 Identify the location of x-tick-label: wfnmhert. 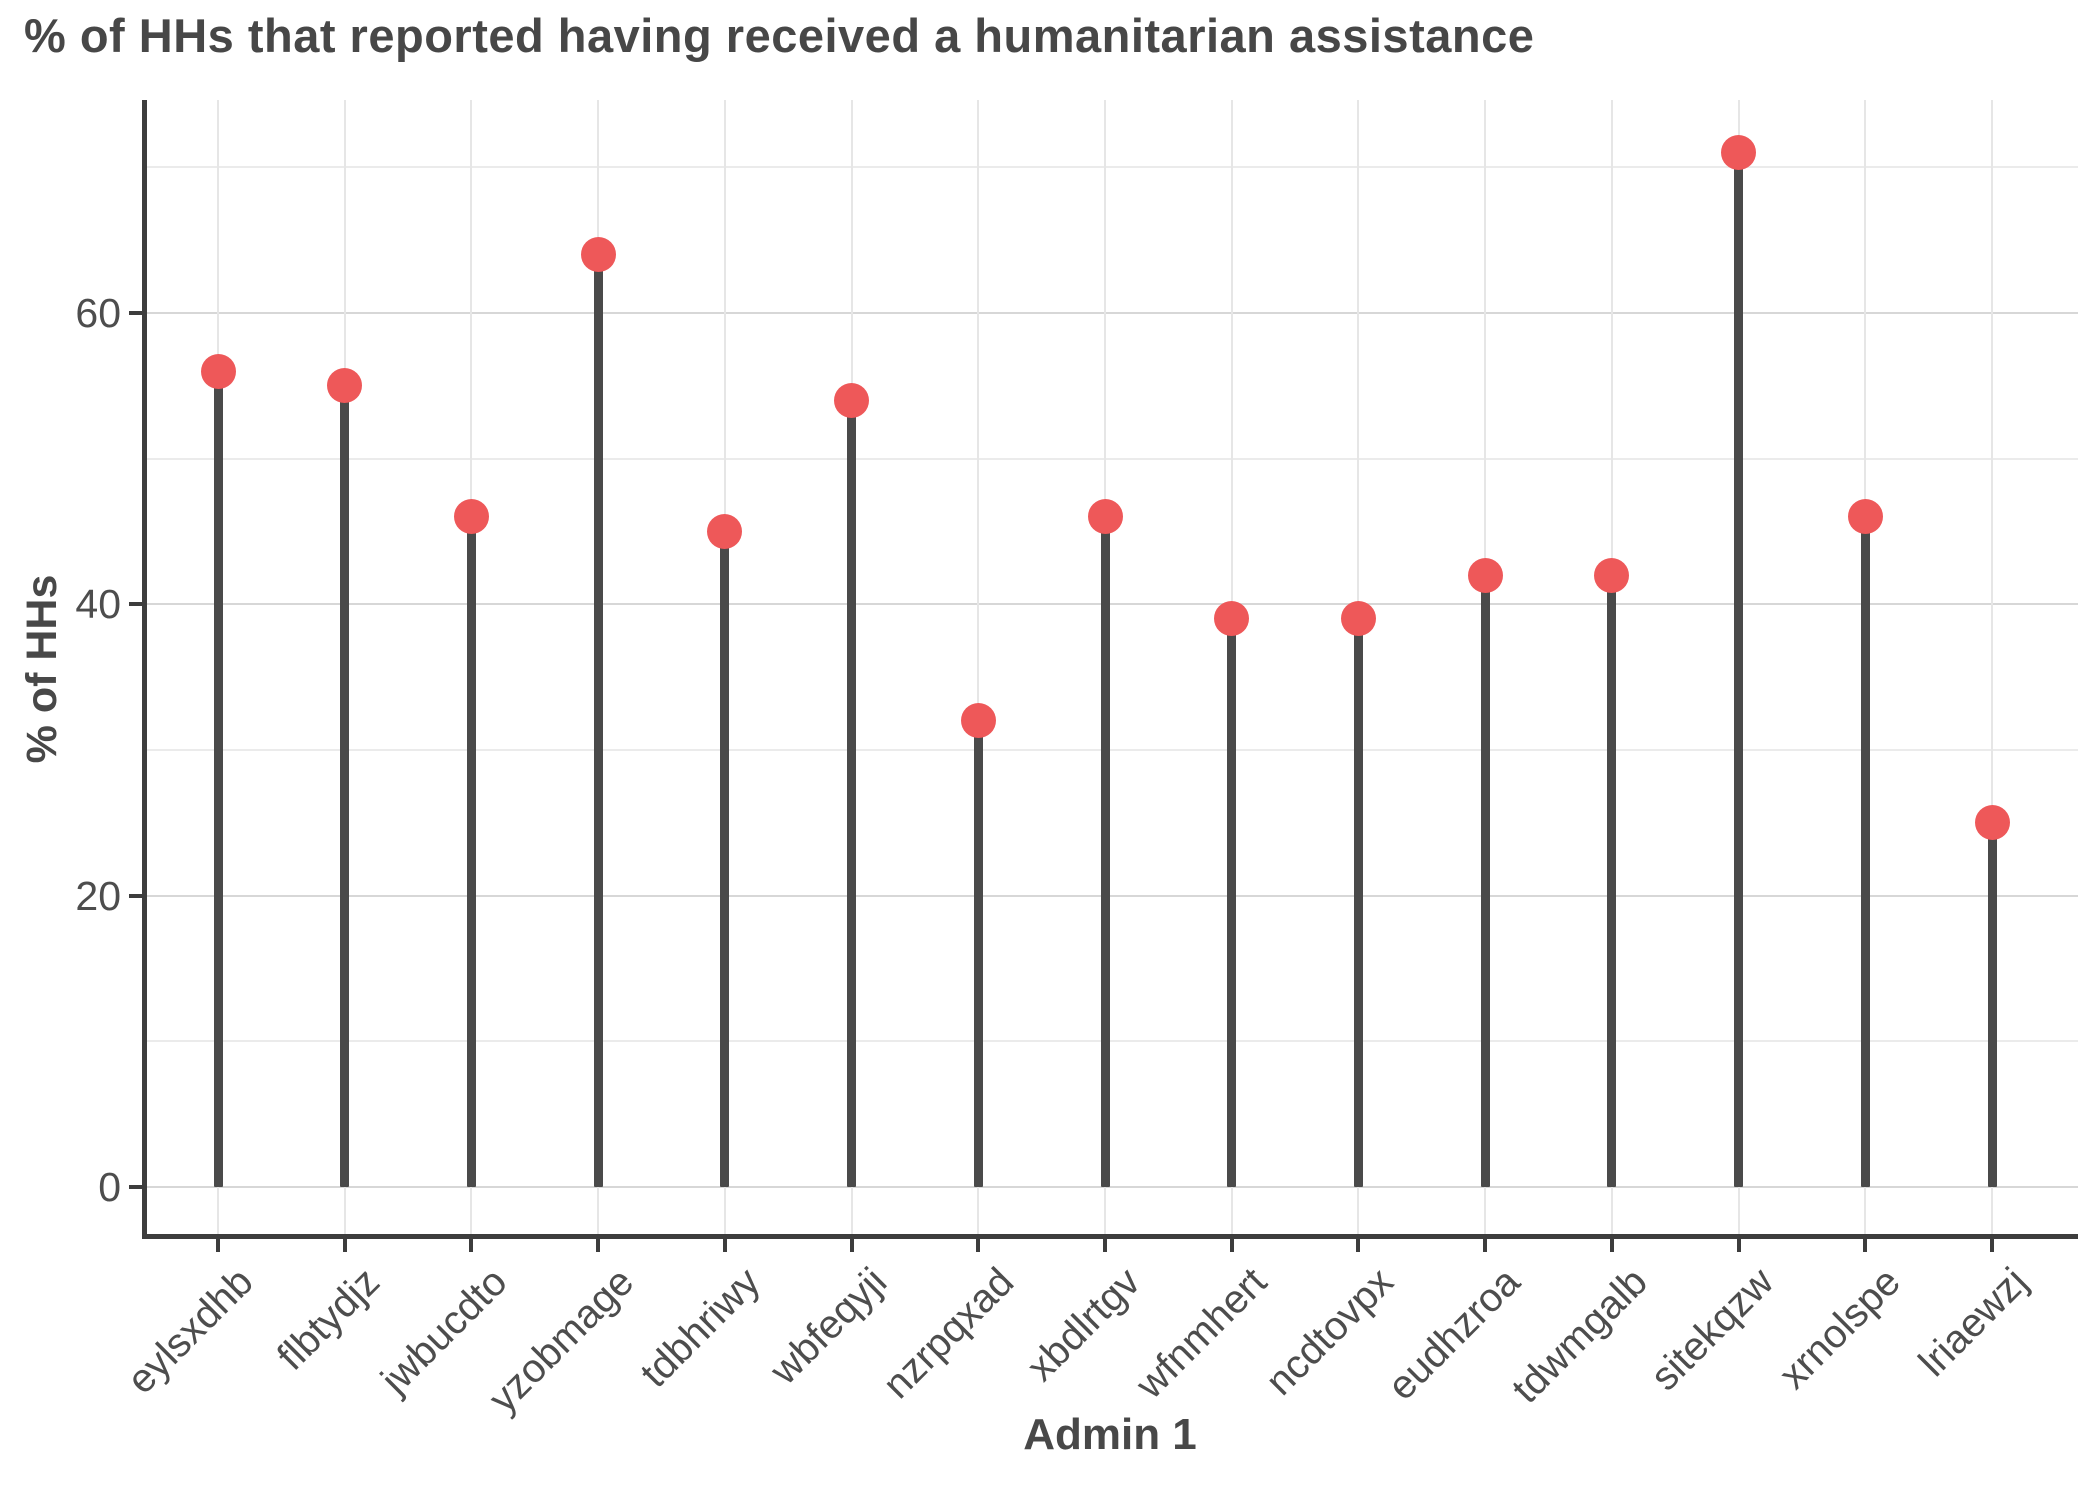
(1201, 1333).